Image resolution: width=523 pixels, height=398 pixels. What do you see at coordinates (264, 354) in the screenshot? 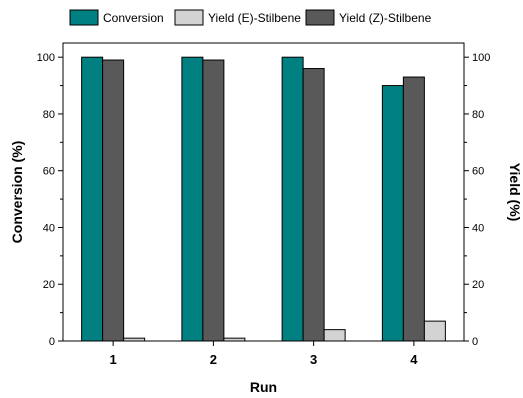
I see `x-axis: 1 2 3 4` at bounding box center [264, 354].